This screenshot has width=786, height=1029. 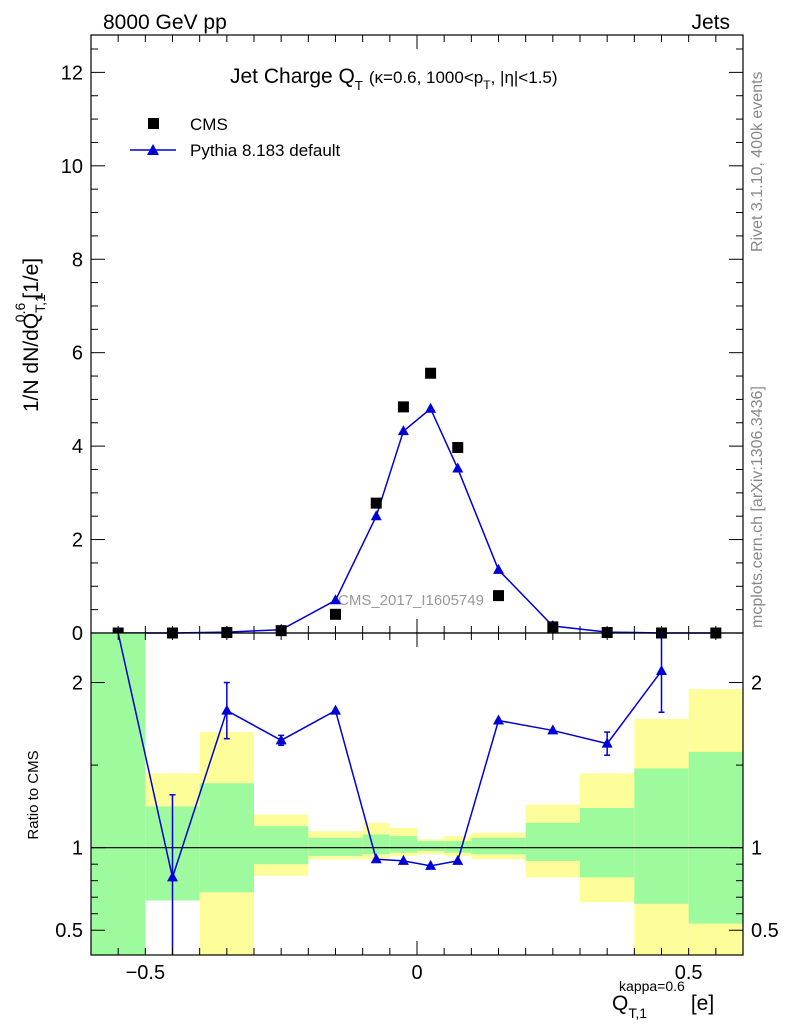 I want to click on x-axis-label: QT,1kappa=0.6[e], so click(x=663, y=999).